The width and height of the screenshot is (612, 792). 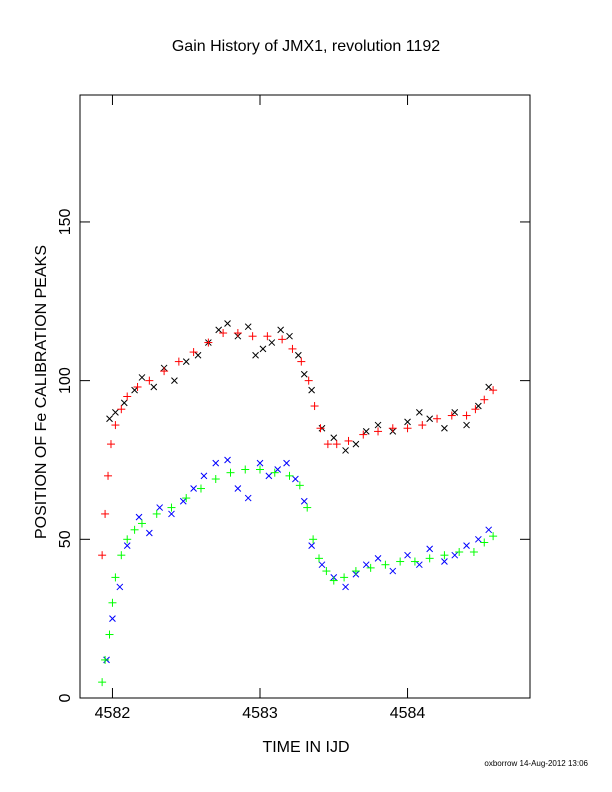 What do you see at coordinates (65, 697) in the screenshot?
I see `y-tick-label: 0` at bounding box center [65, 697].